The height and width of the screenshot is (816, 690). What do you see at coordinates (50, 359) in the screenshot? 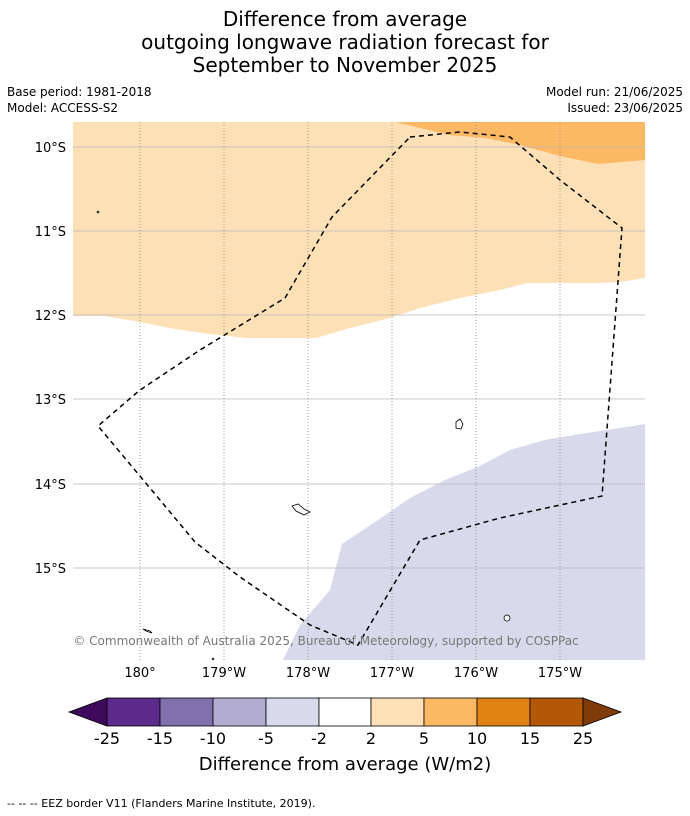
I see `latitude-labels: 10°S 11°S 12°S 13°S 14°S 15°S` at bounding box center [50, 359].